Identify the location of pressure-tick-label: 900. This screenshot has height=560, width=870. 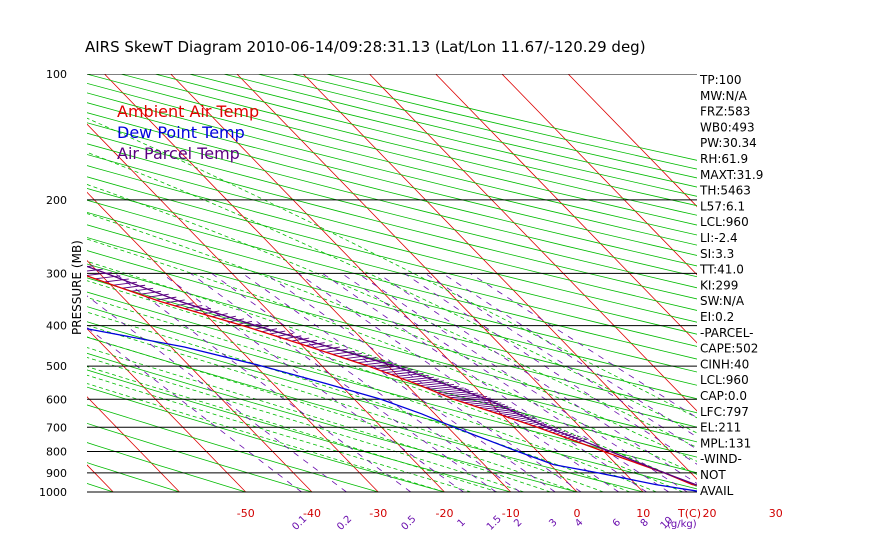
(56, 473).